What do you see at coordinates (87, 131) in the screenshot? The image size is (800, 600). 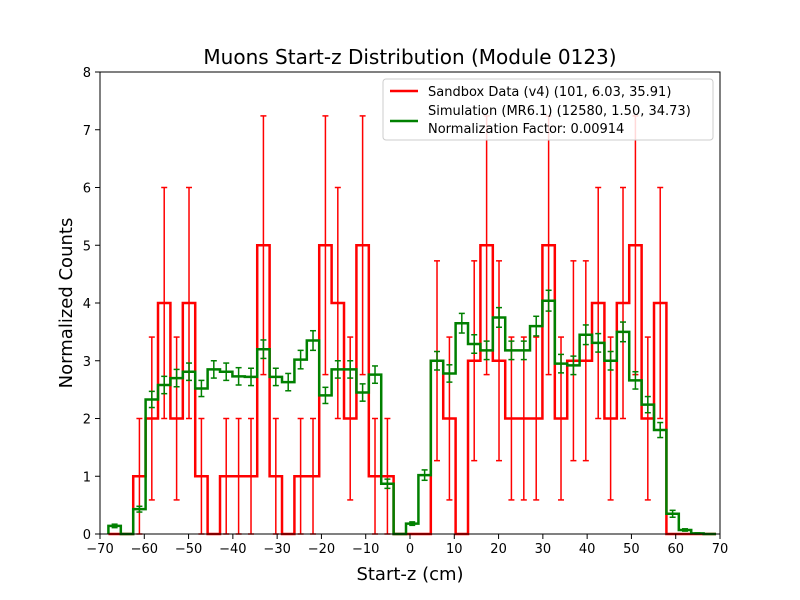 I see `y-tick-label: 7` at bounding box center [87, 131].